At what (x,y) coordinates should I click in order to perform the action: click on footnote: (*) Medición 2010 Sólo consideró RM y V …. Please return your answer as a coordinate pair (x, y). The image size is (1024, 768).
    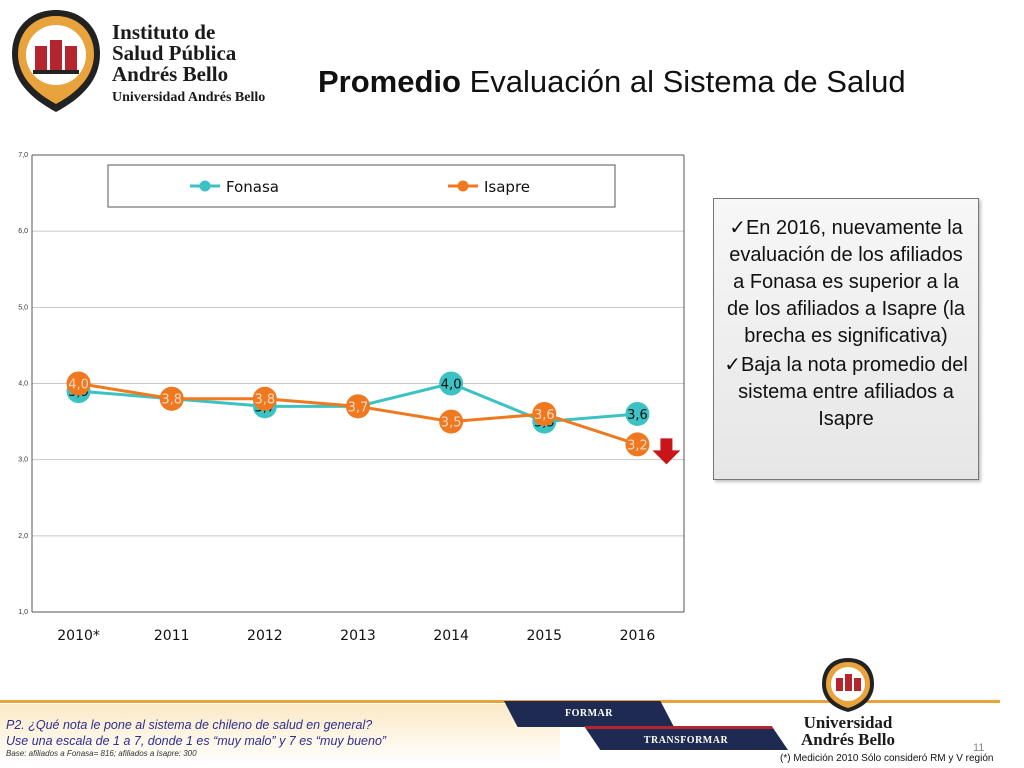
    Looking at the image, I should click on (887, 758).